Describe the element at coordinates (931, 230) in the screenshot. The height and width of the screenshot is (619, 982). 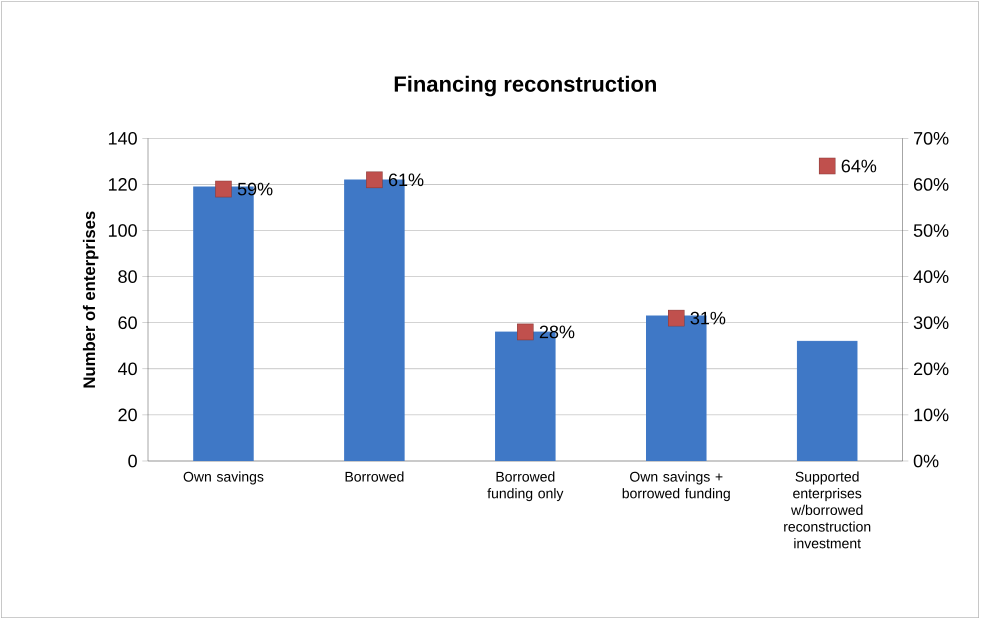
I see `y2-tick-label: 50%` at that location.